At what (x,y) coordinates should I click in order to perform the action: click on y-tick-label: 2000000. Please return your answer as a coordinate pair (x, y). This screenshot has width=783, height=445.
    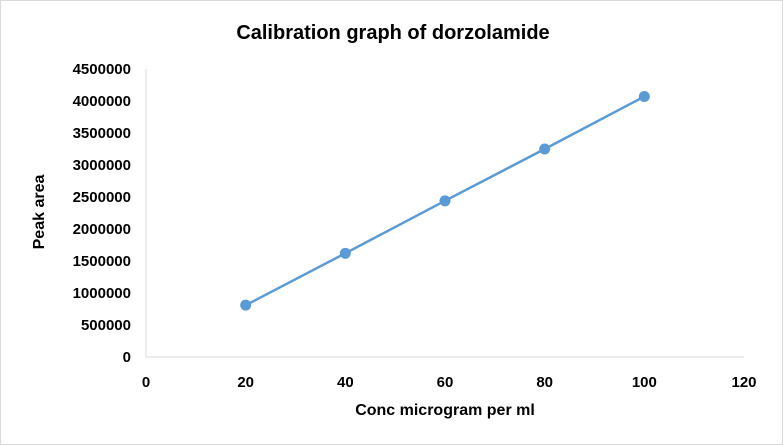
    Looking at the image, I should click on (102, 229).